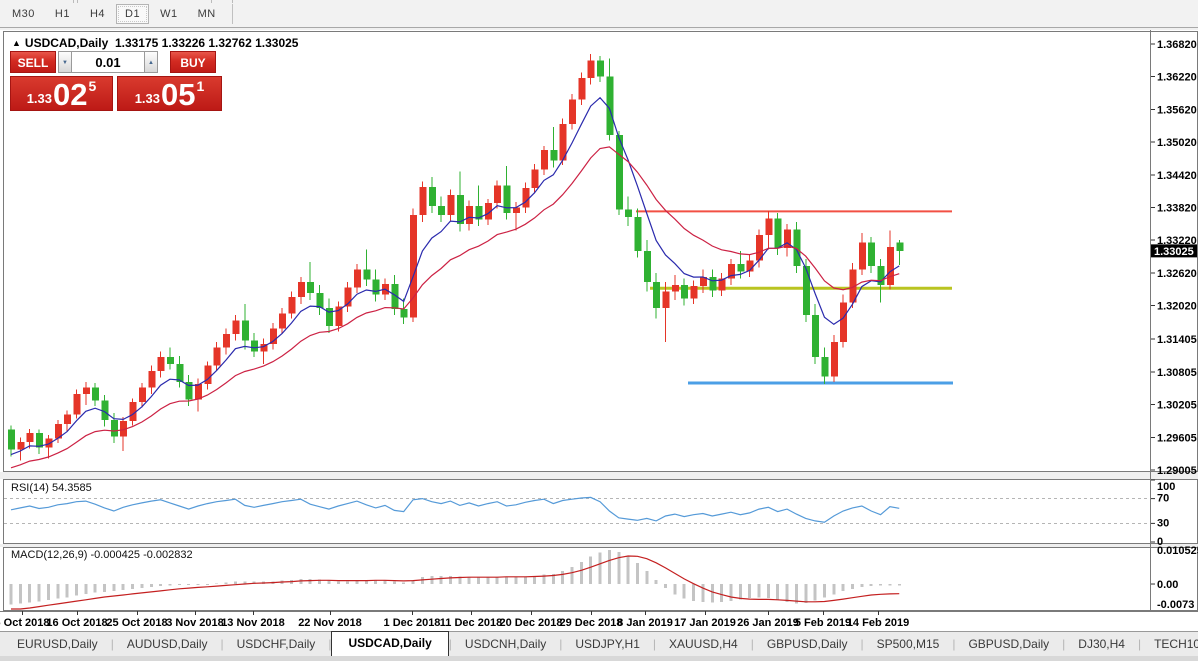 This screenshot has width=1198, height=661. What do you see at coordinates (167, 644) in the screenshot?
I see `tab-audusd-daily: AUDUSD,Daily` at bounding box center [167, 644].